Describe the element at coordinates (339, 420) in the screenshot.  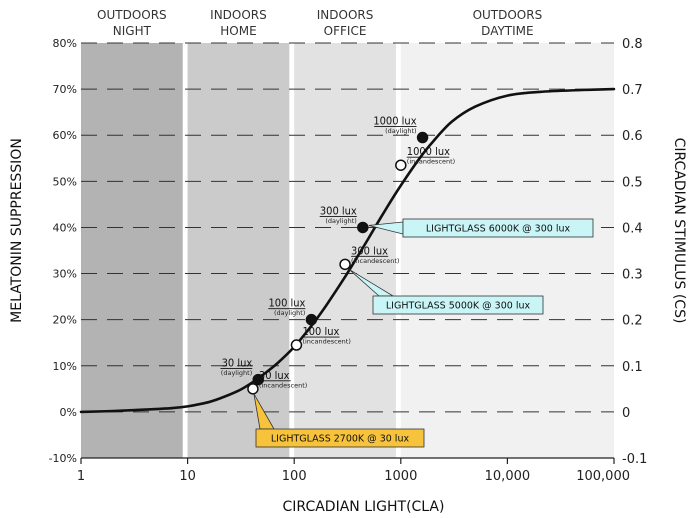
I see `callout-2: LIGHTGLASS 2700K @ 30 lux` at that location.